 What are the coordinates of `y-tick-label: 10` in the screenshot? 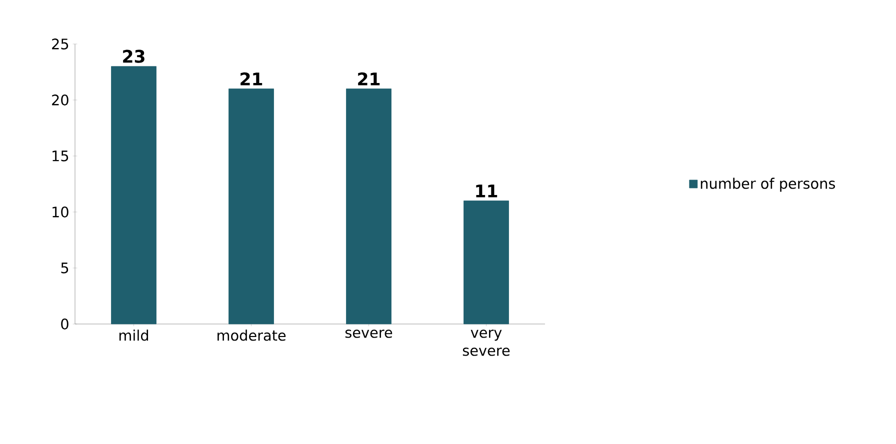 It's located at (60, 212).